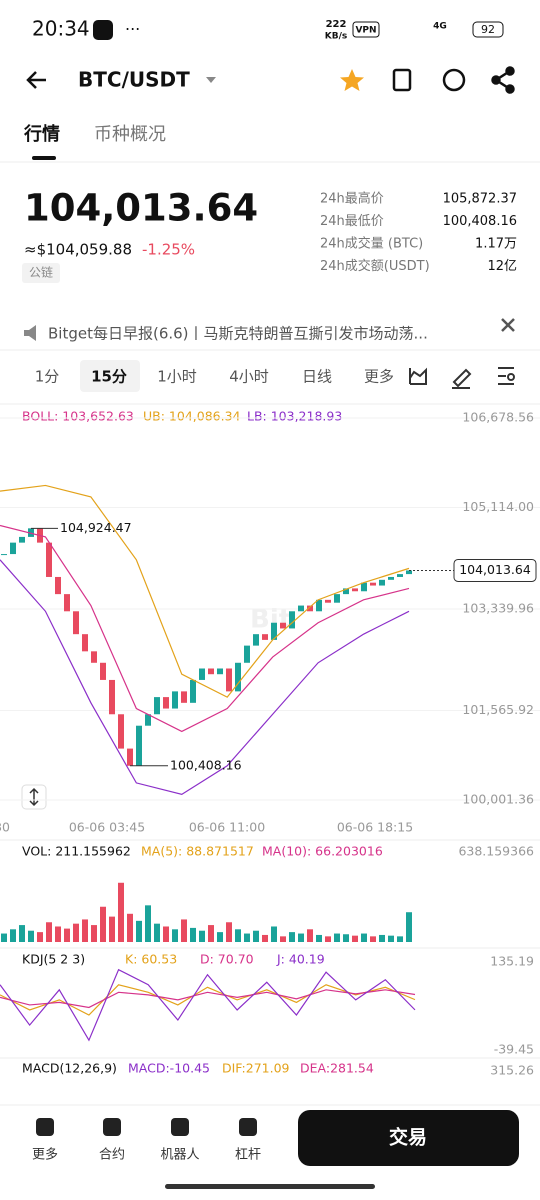  I want to click on x-tick-label: 06-06 11:00, so click(227, 827).